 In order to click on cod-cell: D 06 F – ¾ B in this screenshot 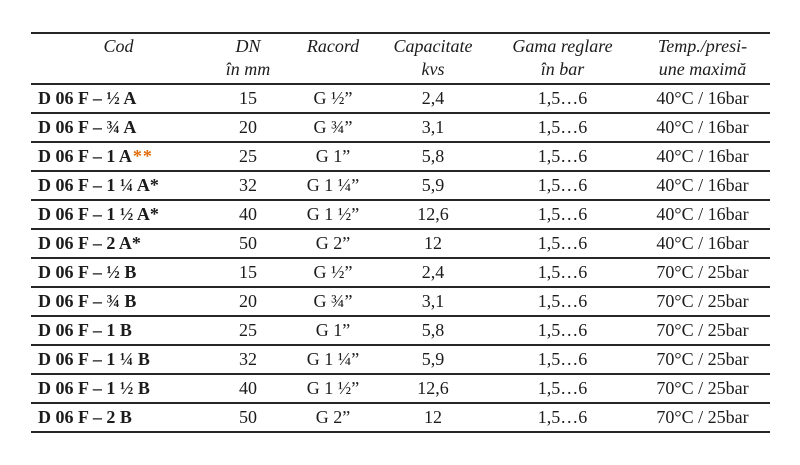, I will do `click(118, 302)`.